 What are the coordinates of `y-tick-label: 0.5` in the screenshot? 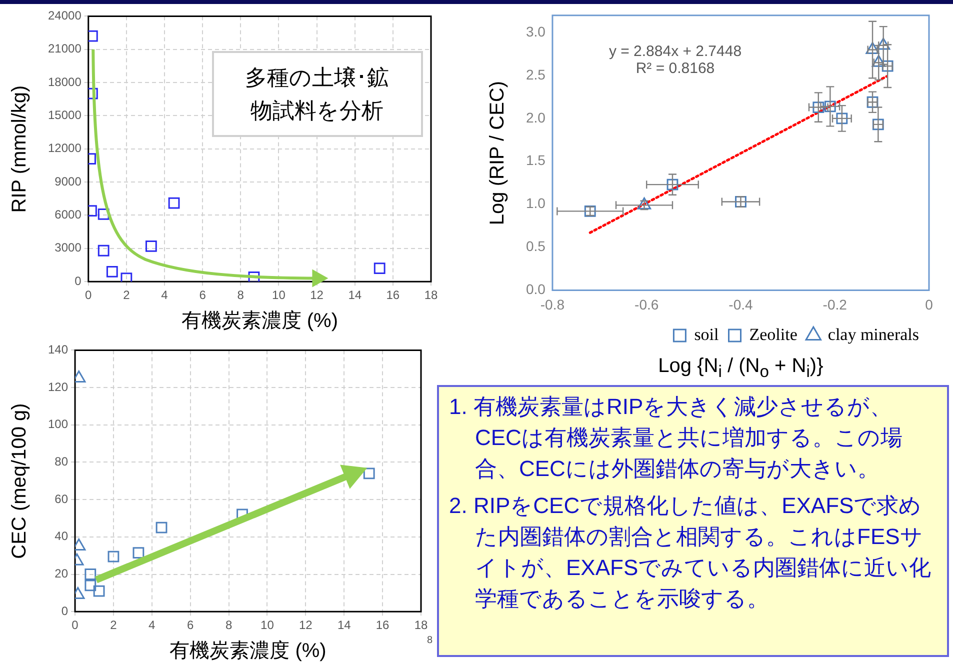 It's located at (536, 246).